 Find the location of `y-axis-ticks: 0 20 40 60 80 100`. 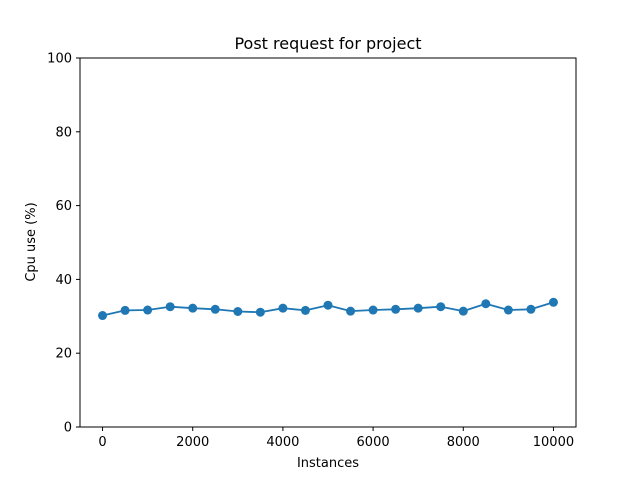

y-axis-ticks: 0 20 40 60 80 100 is located at coordinates (63, 244).